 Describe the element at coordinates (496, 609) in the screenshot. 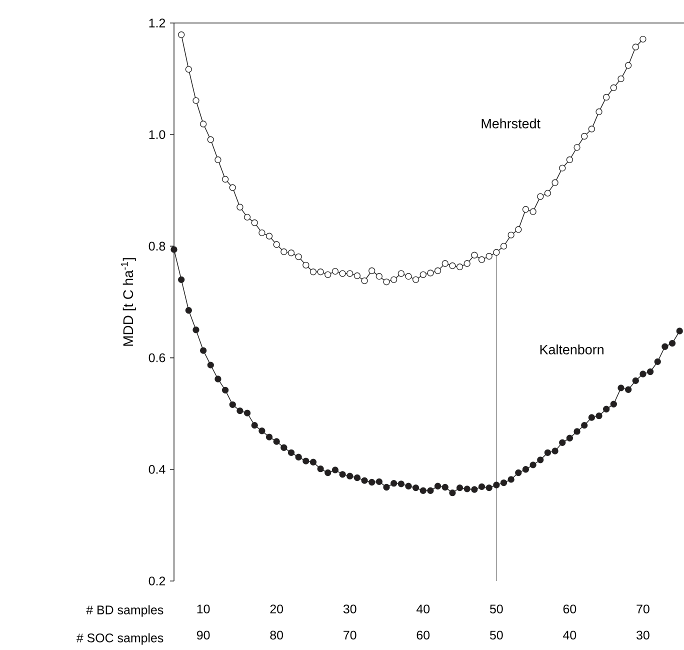

I see `x-tick-label: 50` at that location.